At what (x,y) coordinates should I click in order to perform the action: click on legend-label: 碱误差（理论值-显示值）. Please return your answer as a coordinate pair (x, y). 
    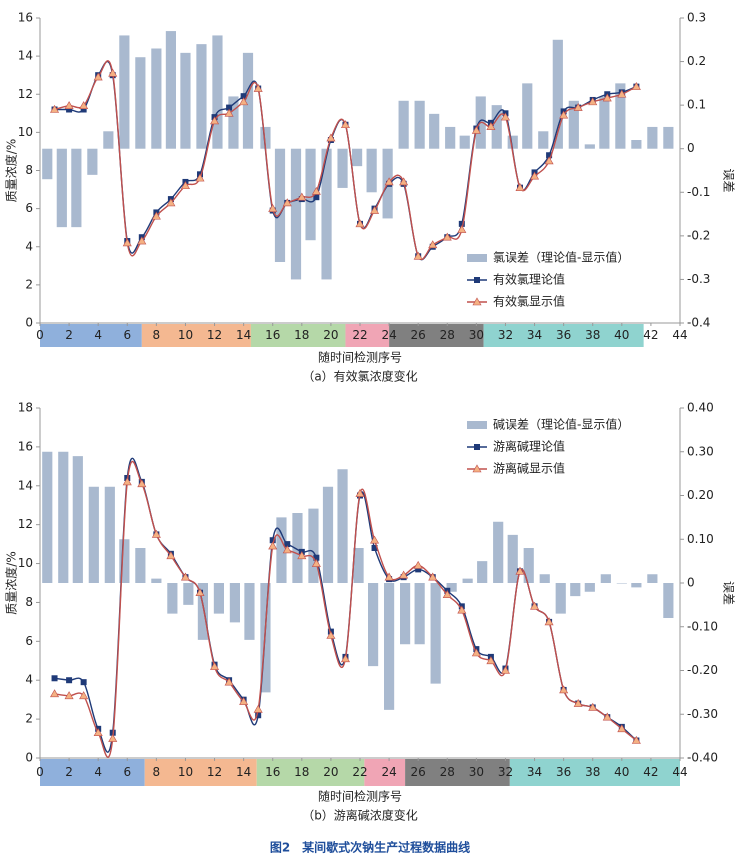
    Looking at the image, I should click on (561, 424).